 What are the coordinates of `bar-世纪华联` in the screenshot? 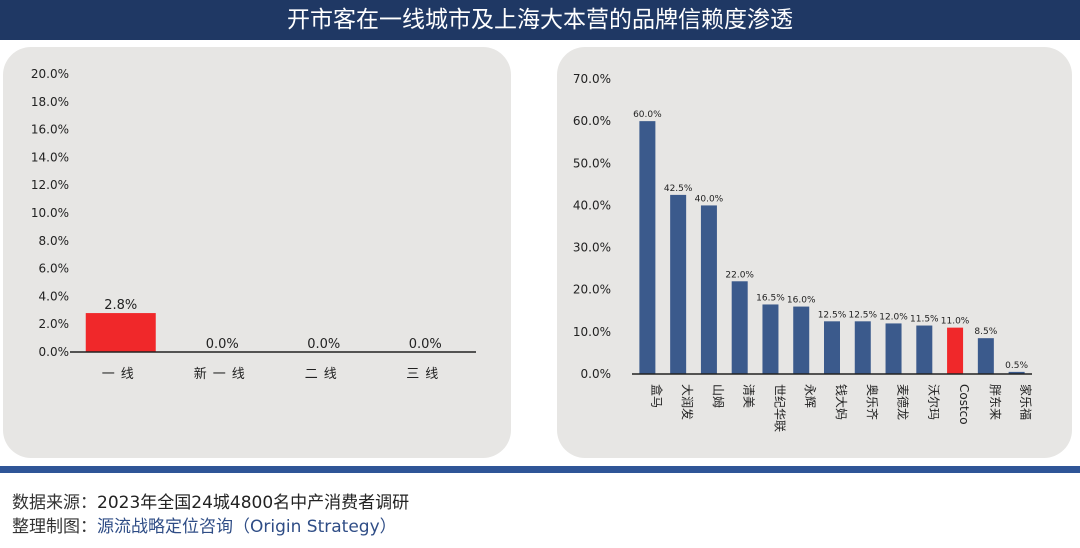 It's located at (770, 339).